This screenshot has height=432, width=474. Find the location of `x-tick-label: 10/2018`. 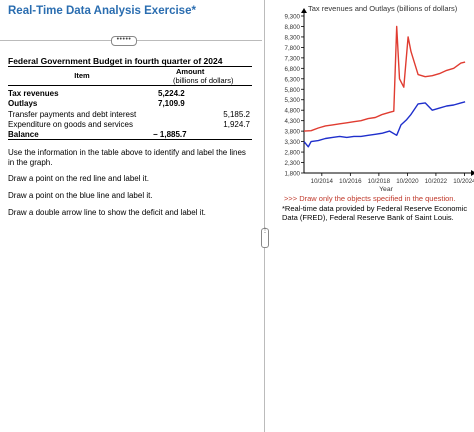

x-tick-label: 10/2018 is located at coordinates (379, 181).